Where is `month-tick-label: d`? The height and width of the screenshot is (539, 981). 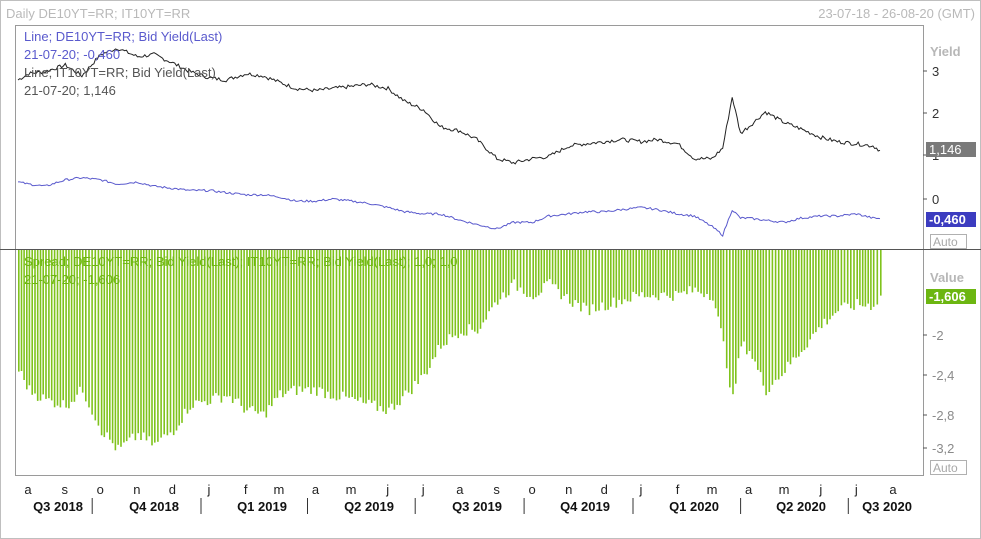
month-tick-label: d is located at coordinates (604, 489).